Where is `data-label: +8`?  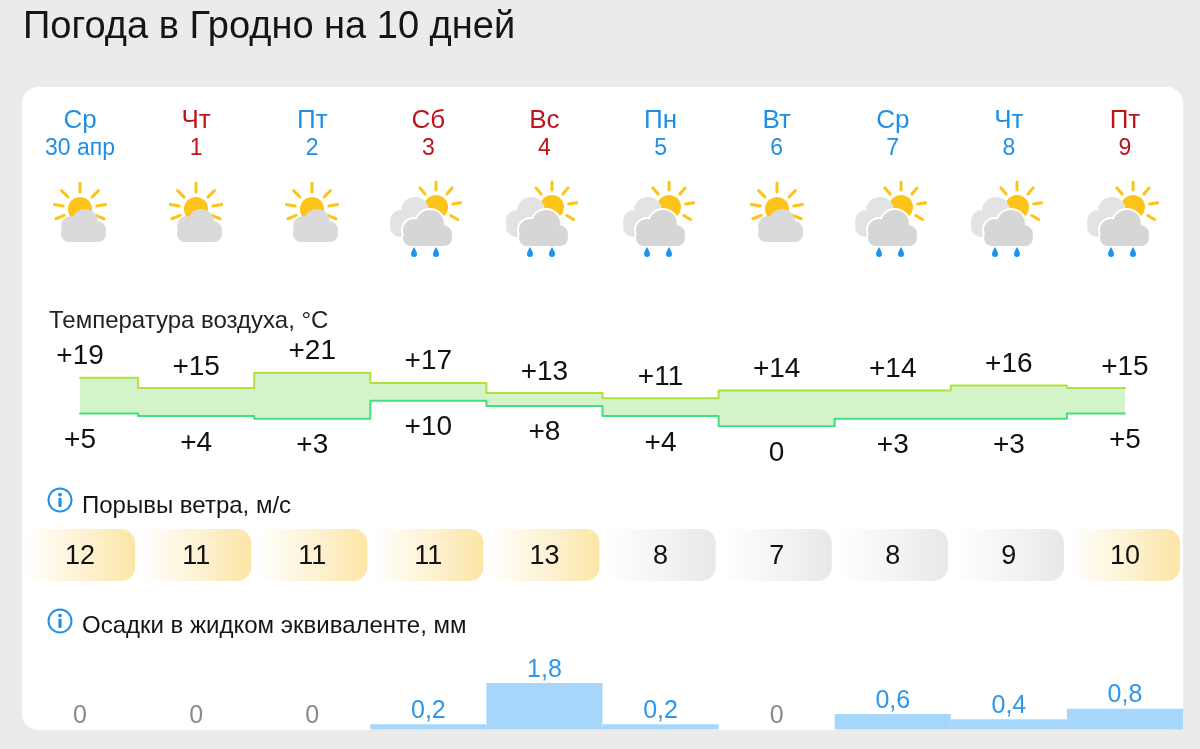
data-label: +8 is located at coordinates (544, 431).